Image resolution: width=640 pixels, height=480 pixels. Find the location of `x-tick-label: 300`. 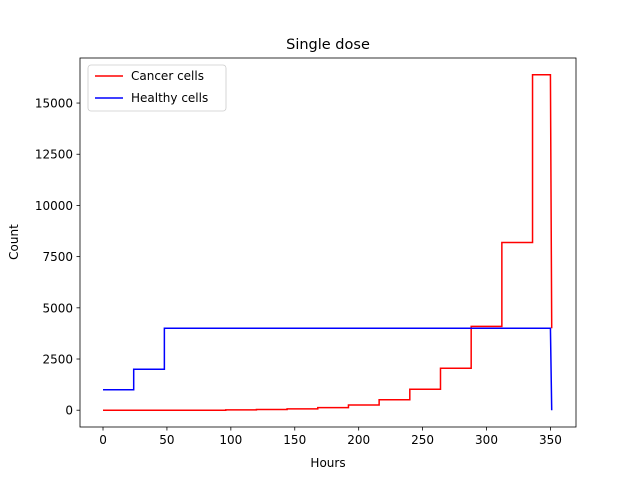

x-tick-label: 300 is located at coordinates (486, 440).